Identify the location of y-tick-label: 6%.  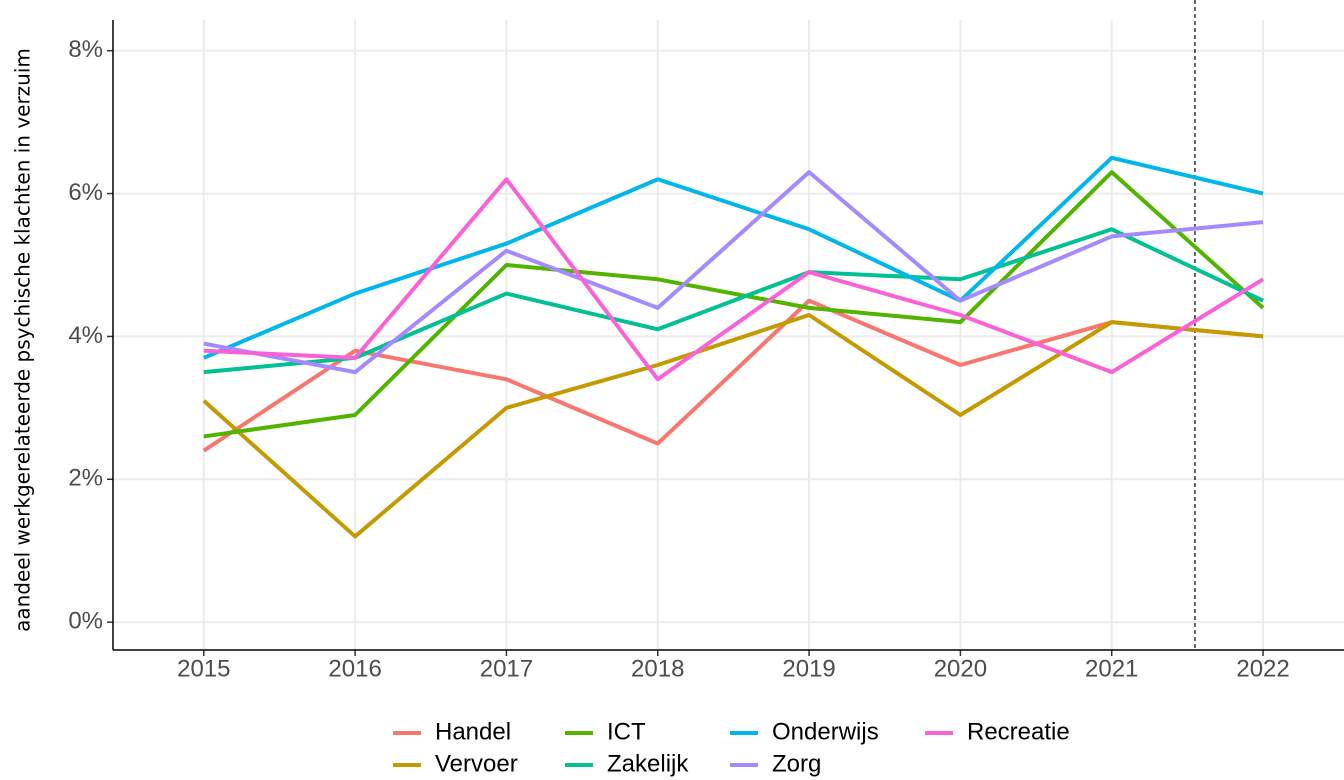
(85, 192).